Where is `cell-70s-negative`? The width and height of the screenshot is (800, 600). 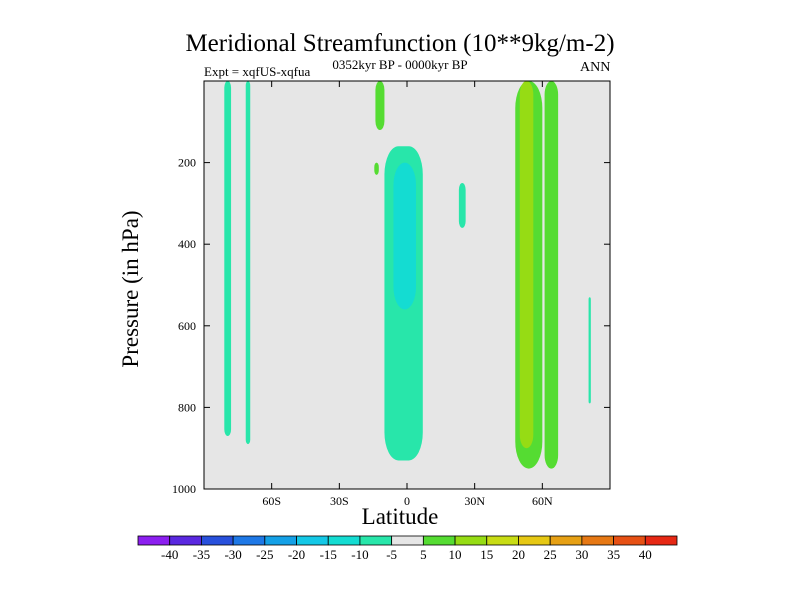 cell-70s-negative is located at coordinates (248, 263).